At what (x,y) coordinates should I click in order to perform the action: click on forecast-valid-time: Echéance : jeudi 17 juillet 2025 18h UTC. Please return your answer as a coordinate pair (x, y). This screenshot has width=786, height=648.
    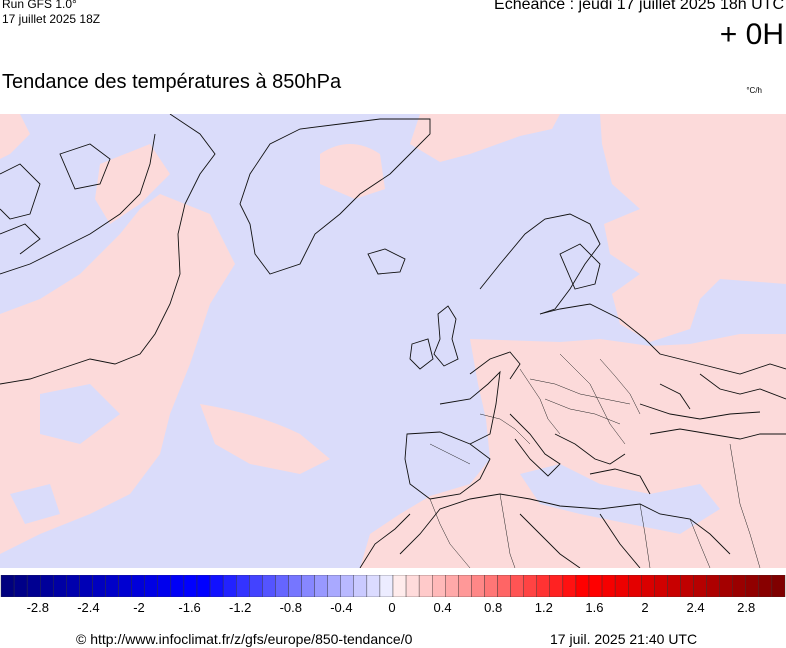
    Looking at the image, I should click on (639, 6).